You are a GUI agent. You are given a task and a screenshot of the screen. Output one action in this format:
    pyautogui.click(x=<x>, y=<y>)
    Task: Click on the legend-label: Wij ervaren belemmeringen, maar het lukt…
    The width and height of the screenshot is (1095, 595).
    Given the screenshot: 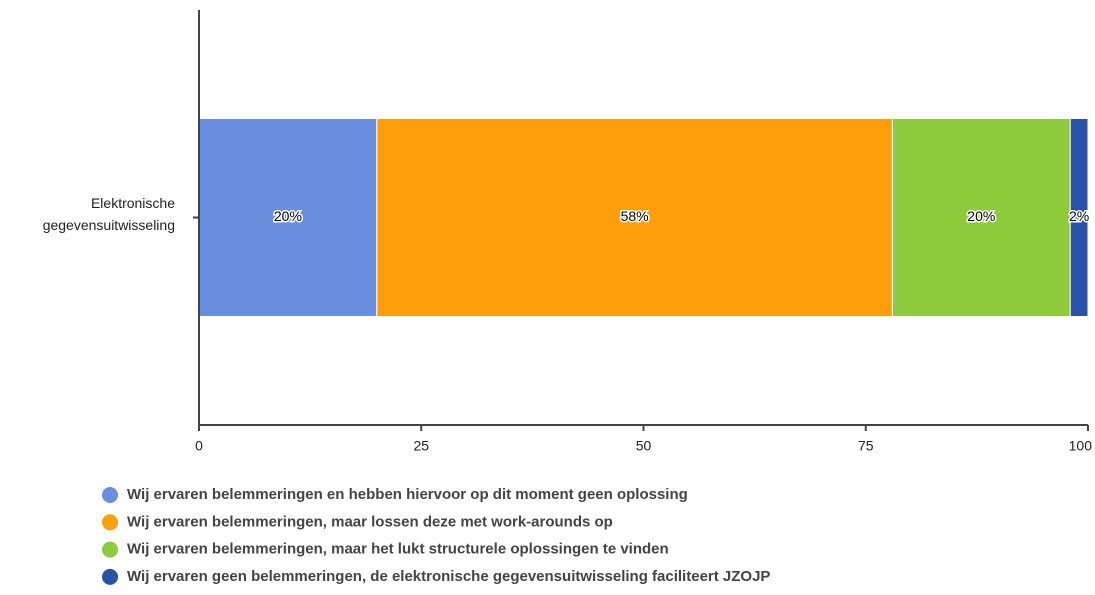 What is the action you would take?
    pyautogui.click(x=398, y=549)
    